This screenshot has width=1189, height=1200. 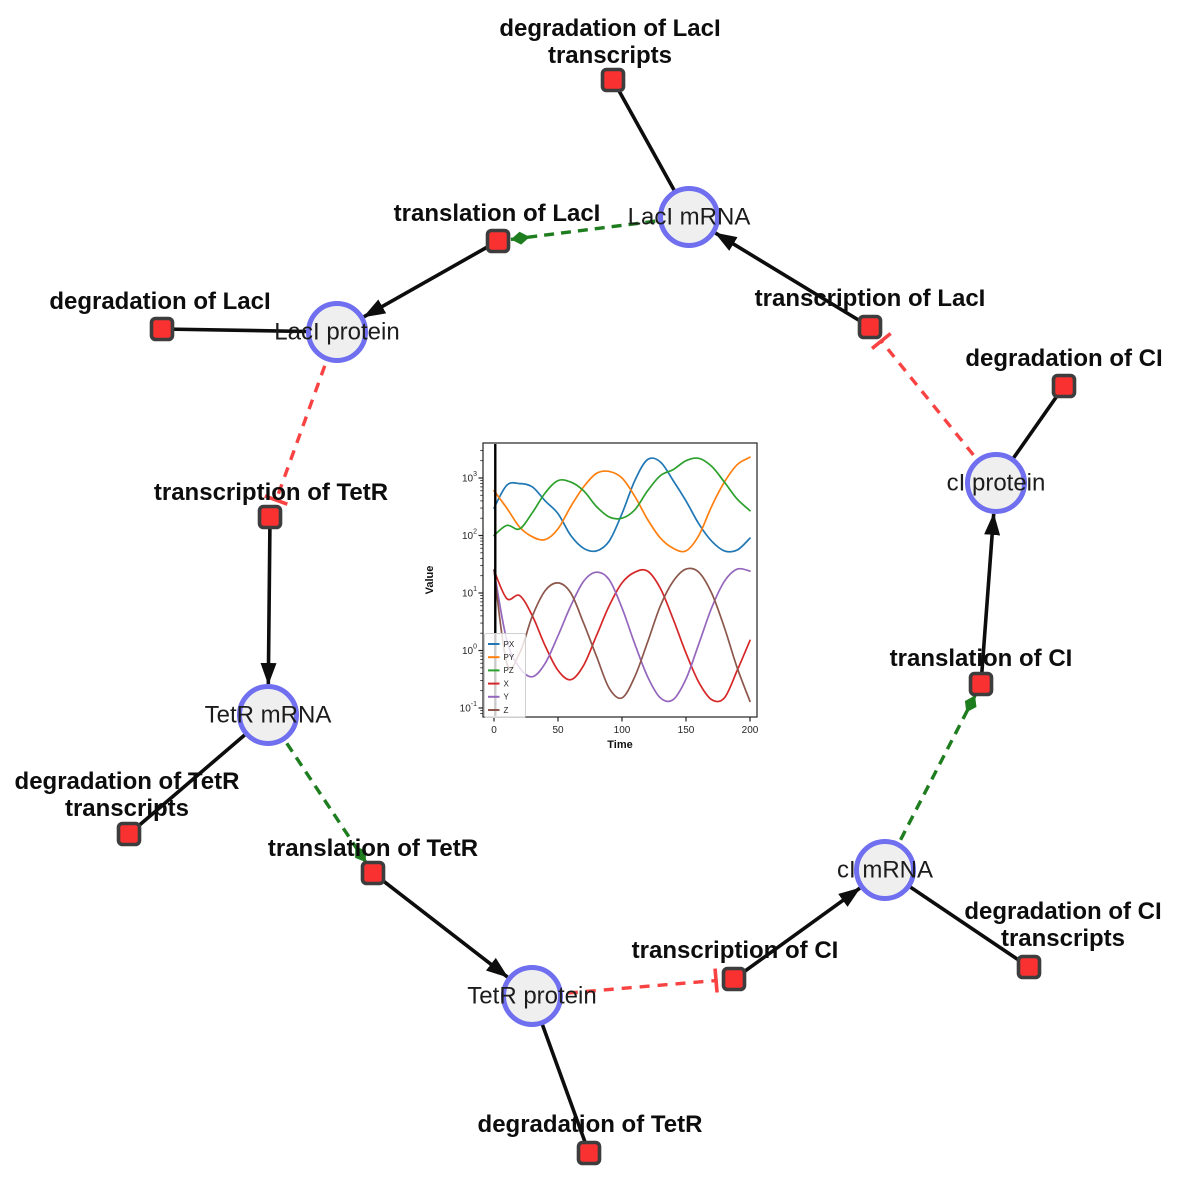 I want to click on reaction-node-deg-tetr-transcripts, so click(x=129, y=834).